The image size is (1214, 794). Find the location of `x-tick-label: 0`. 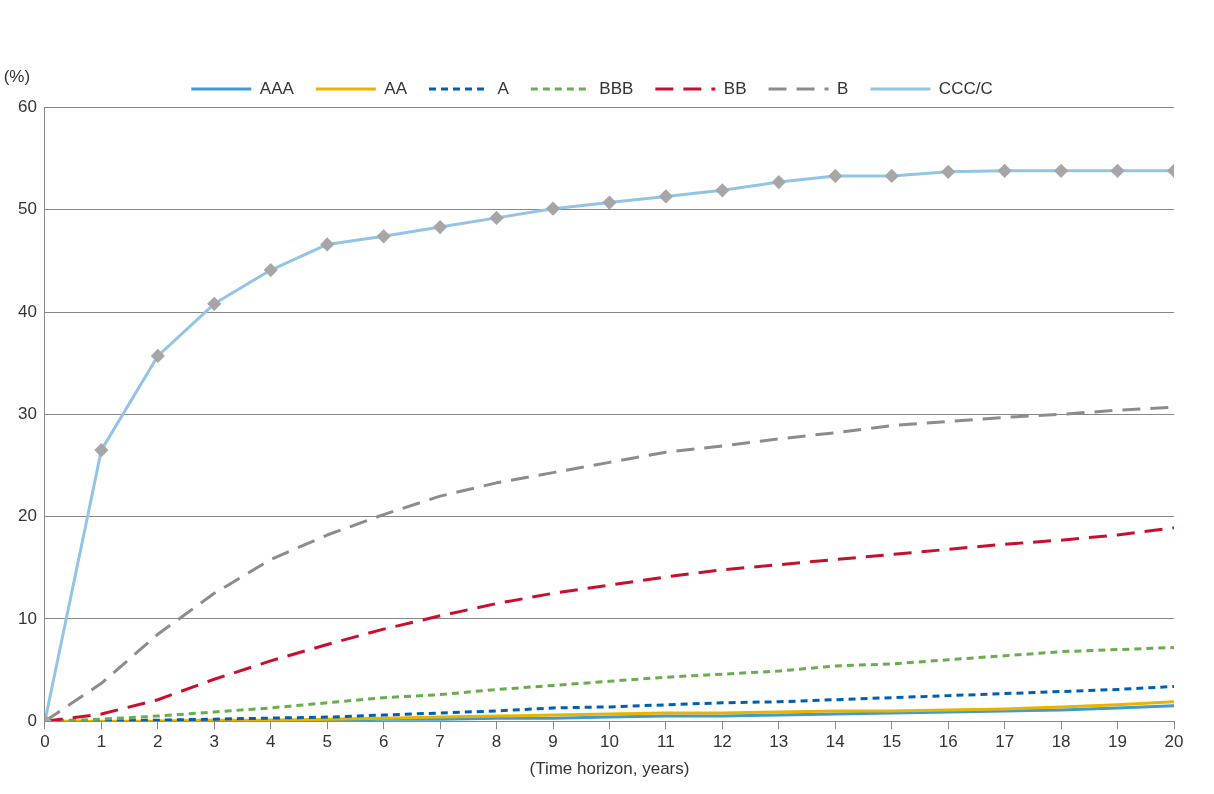

x-tick-label: 0 is located at coordinates (45, 742).